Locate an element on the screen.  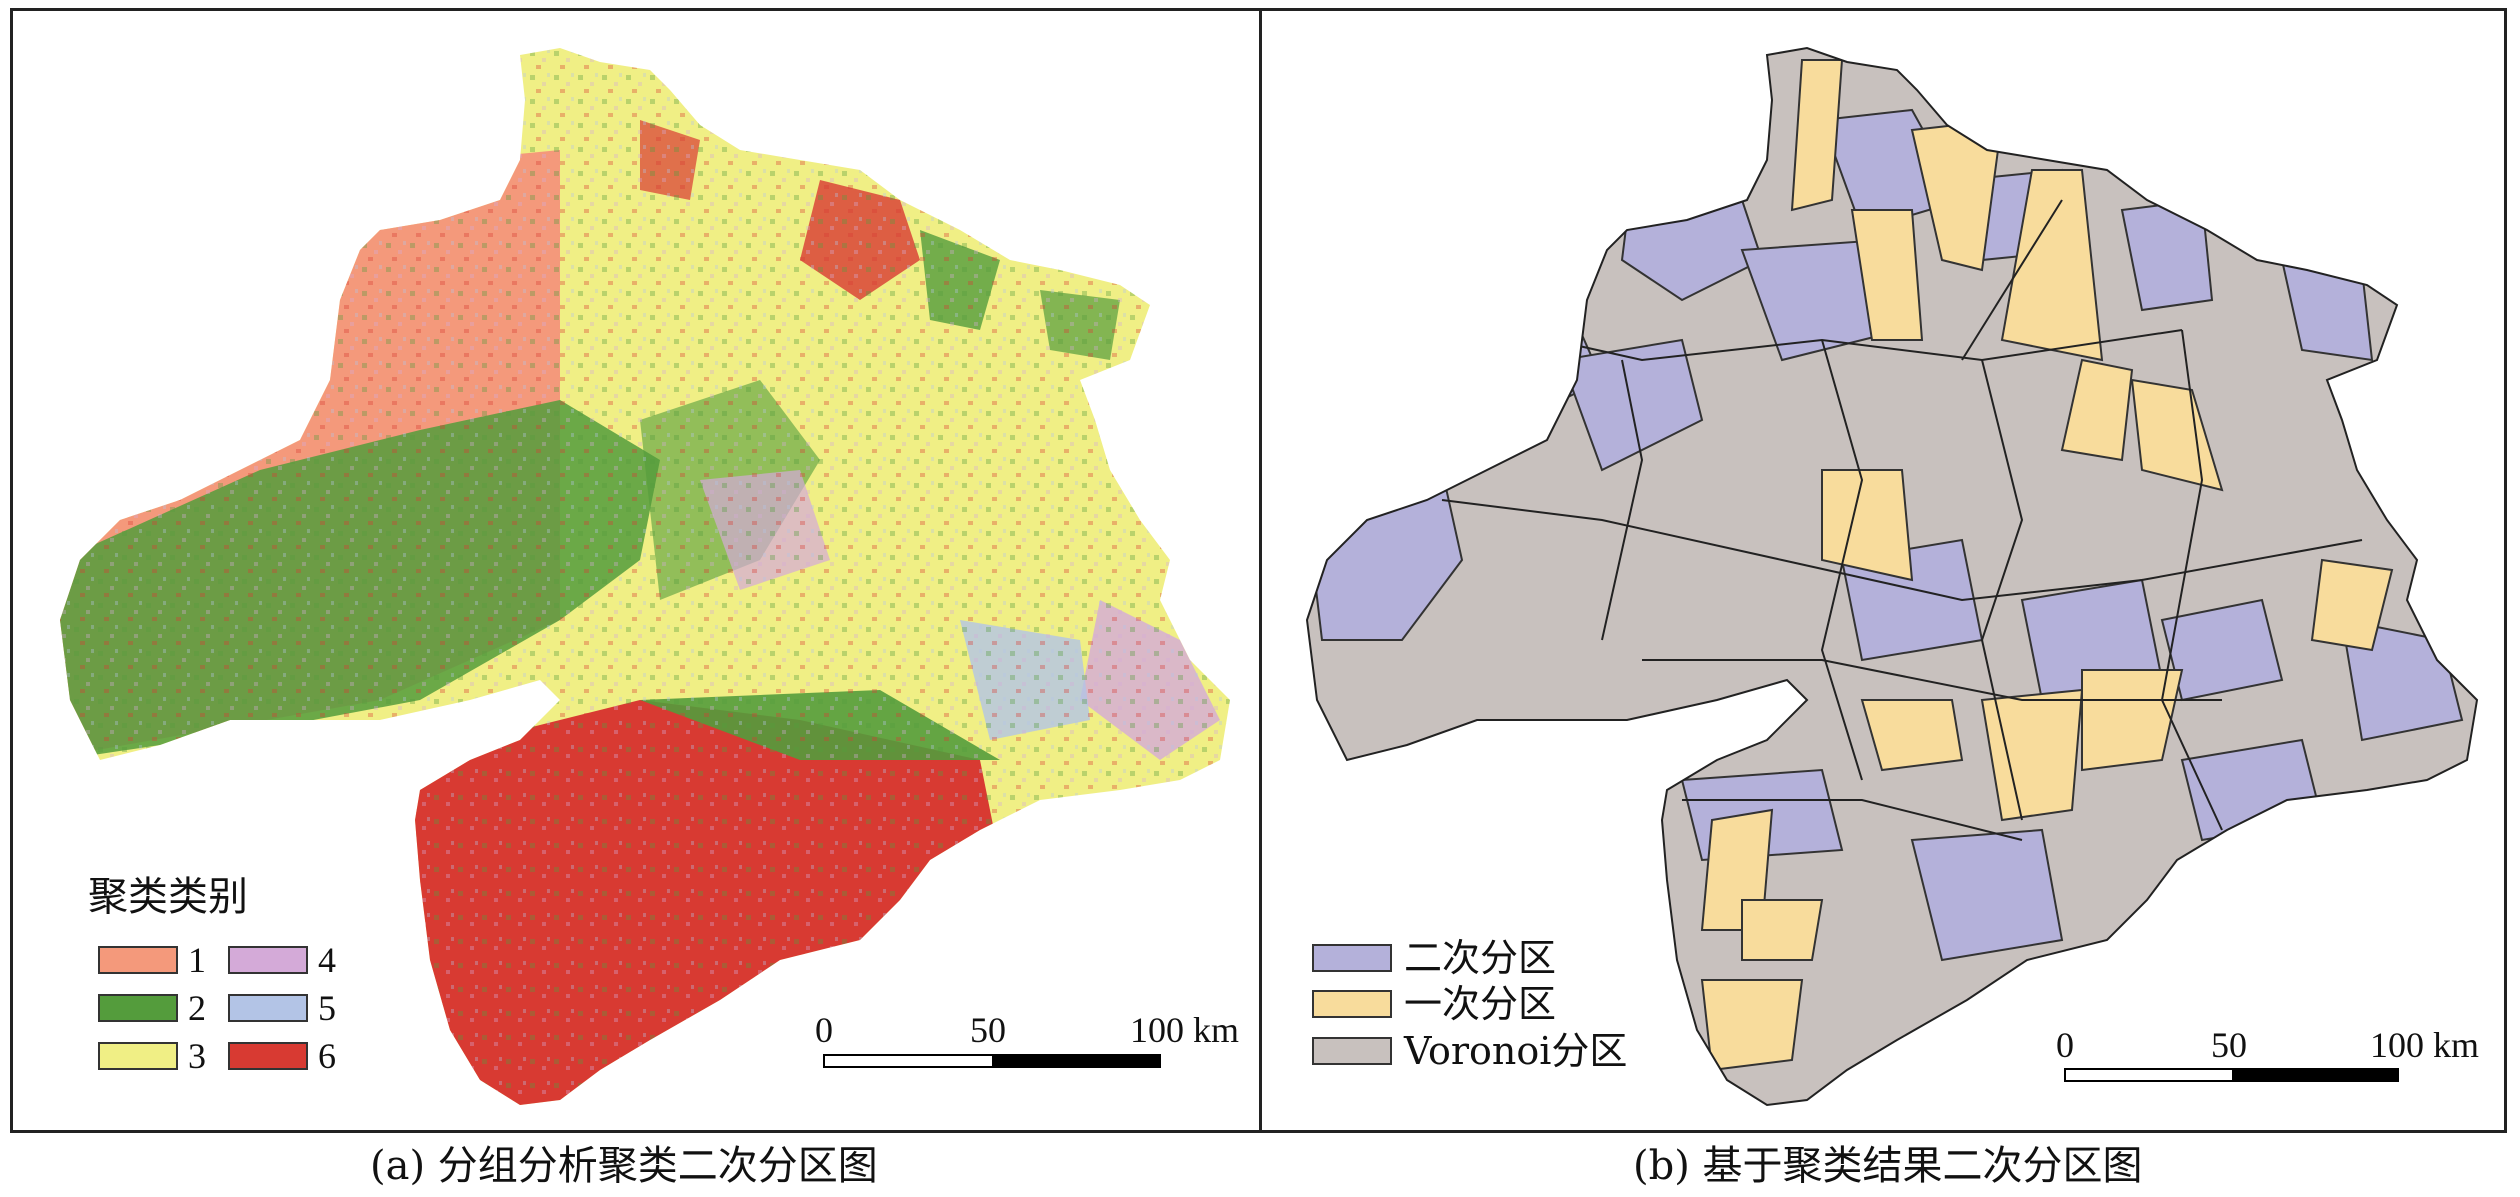
legend-label-primary-zone: 一次分区 is located at coordinates (1480, 1004).